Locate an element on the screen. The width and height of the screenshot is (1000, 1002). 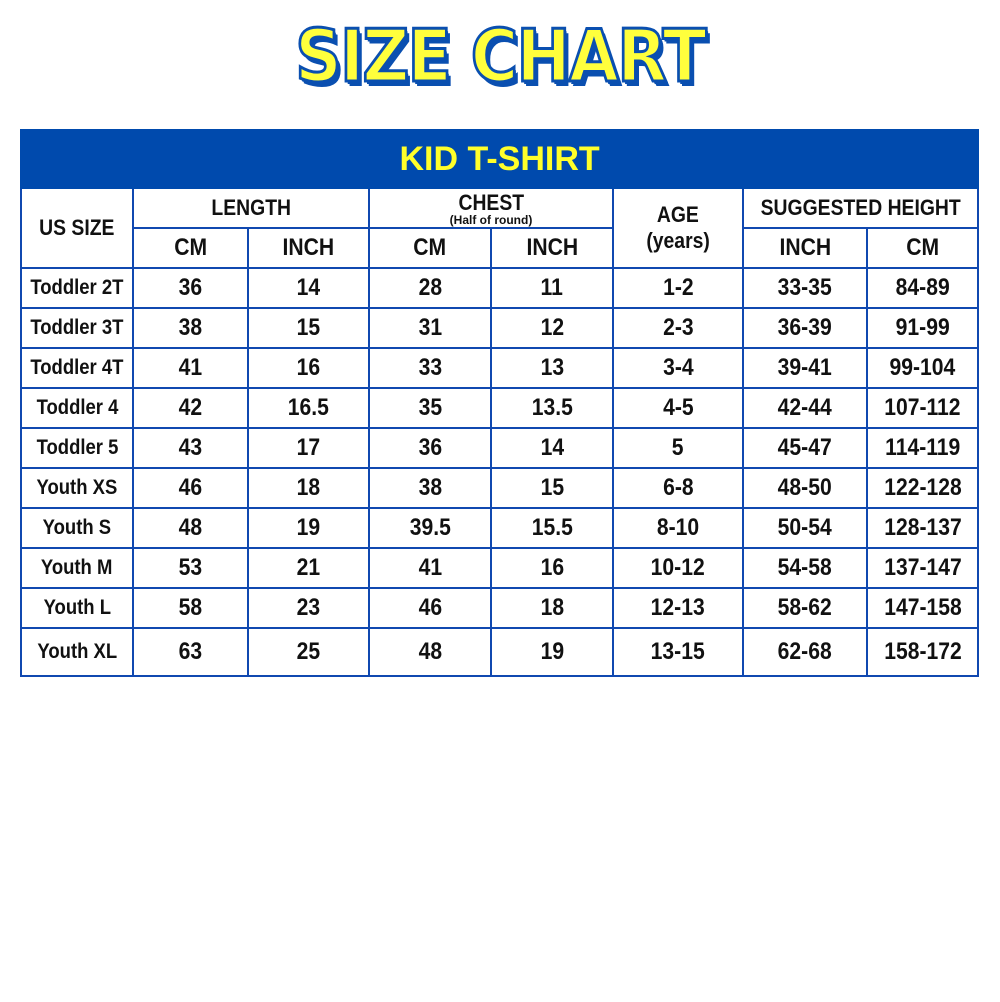
table-row: Youth XL 63 25 48 19 13-15 62-68 158-172 is located at coordinates (500, 652).